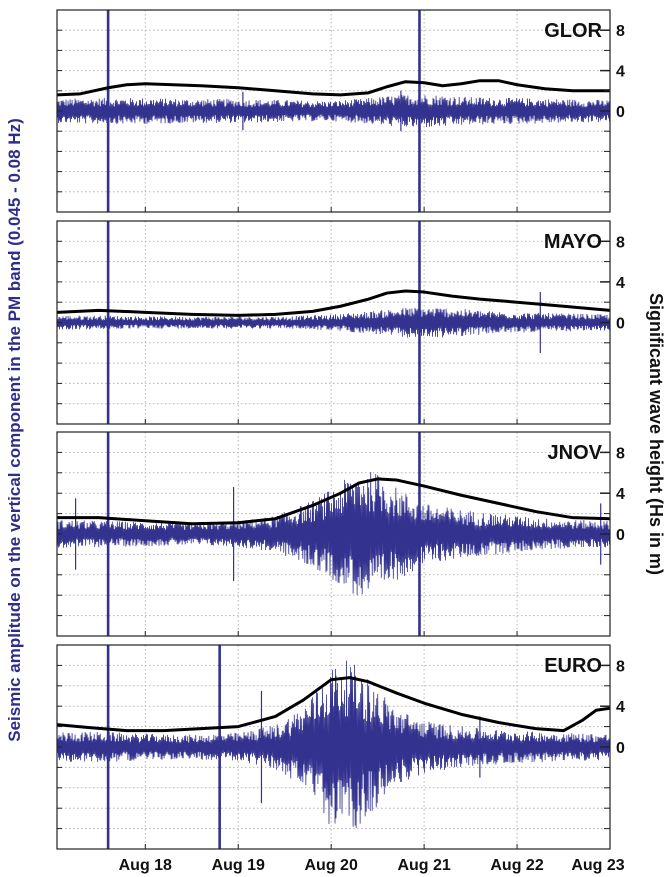 This screenshot has height=877, width=669. What do you see at coordinates (573, 666) in the screenshot?
I see `station-label: EURO` at bounding box center [573, 666].